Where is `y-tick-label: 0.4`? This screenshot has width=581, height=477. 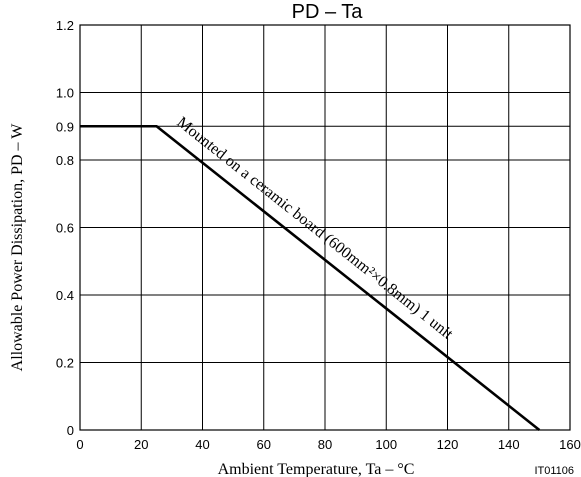
y-tick-label: 0.4 is located at coordinates (65, 295).